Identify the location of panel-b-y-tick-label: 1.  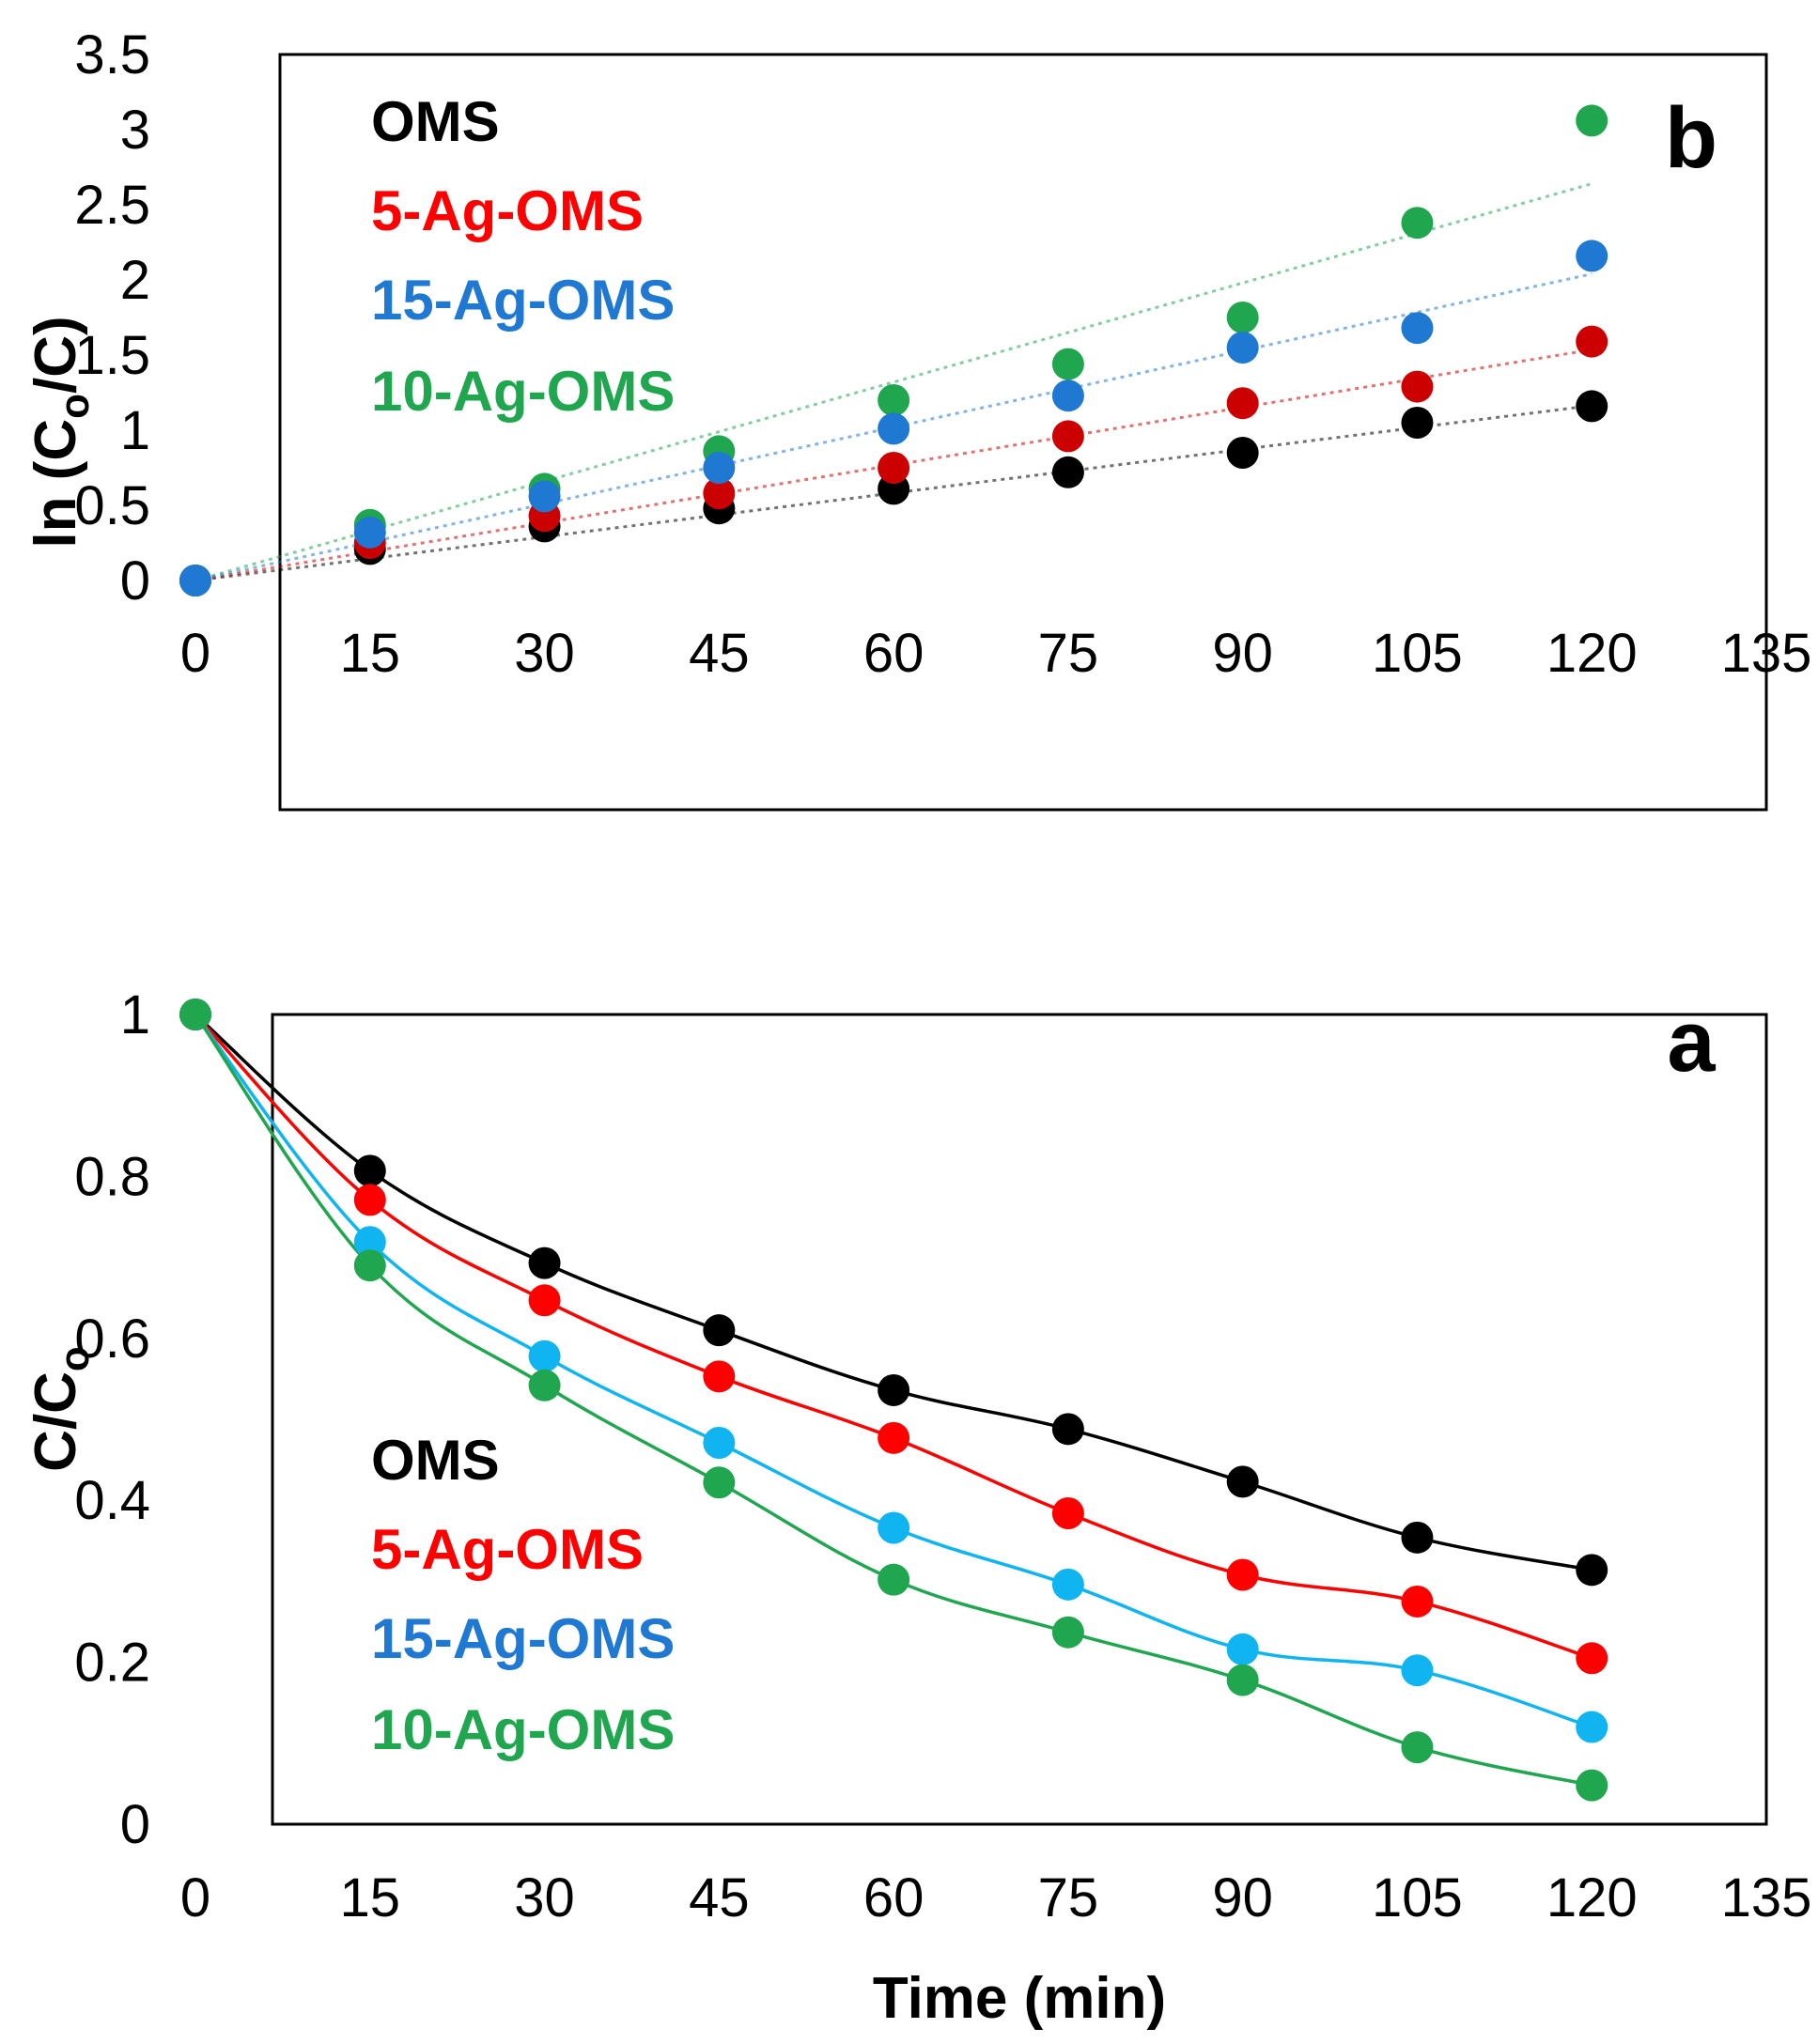
(135, 430).